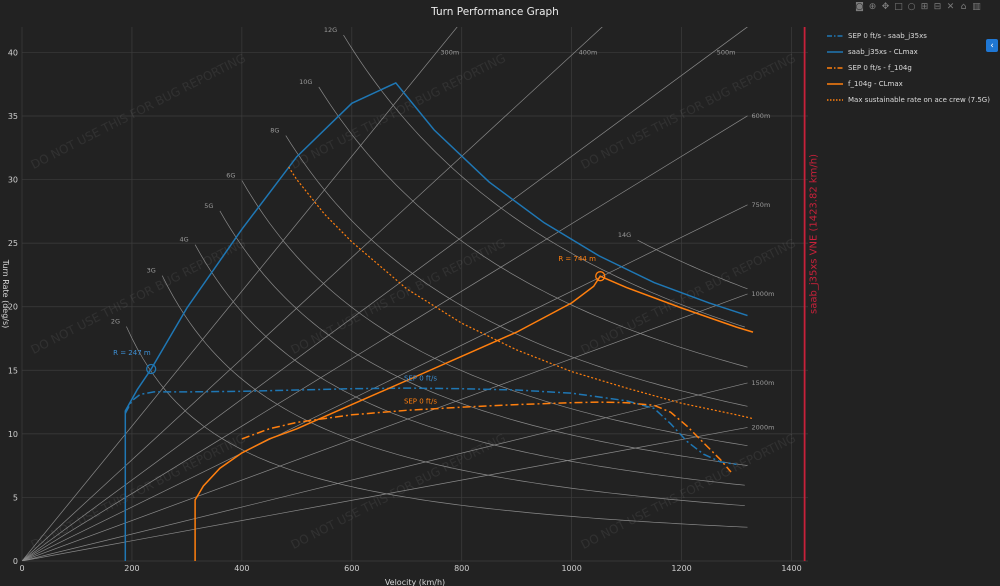 The height and width of the screenshot is (586, 1000). Describe the element at coordinates (588, 52) in the screenshot. I see `radius-line-label: 400m` at that location.